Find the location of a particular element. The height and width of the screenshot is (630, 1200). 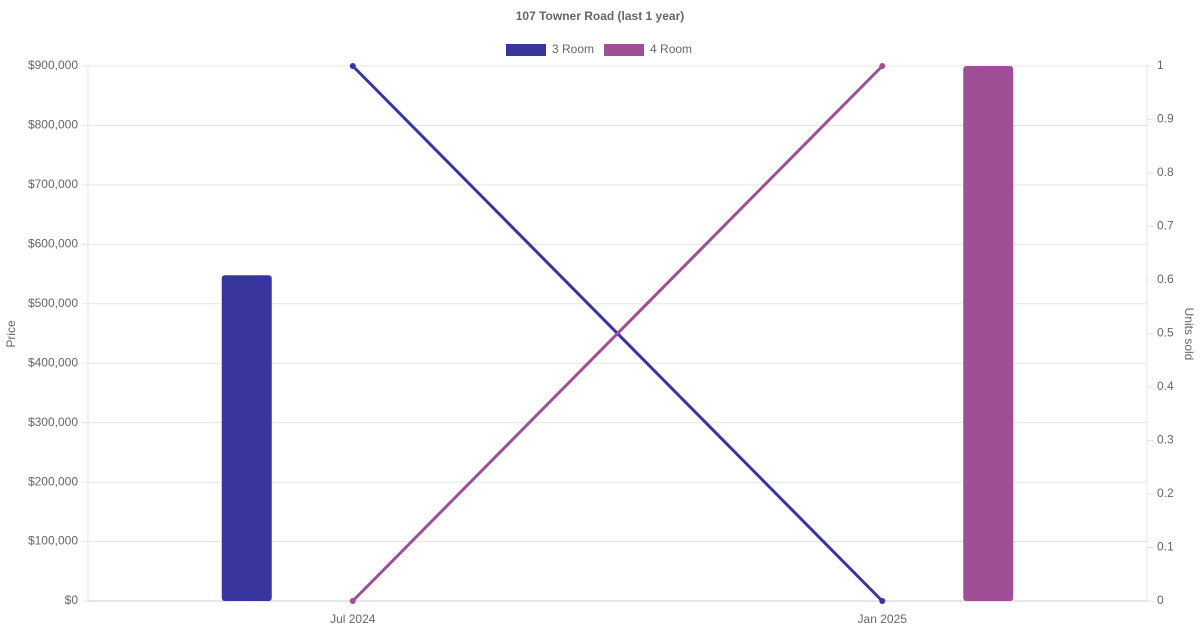

y-tick-label: $600,000 is located at coordinates (53, 244).